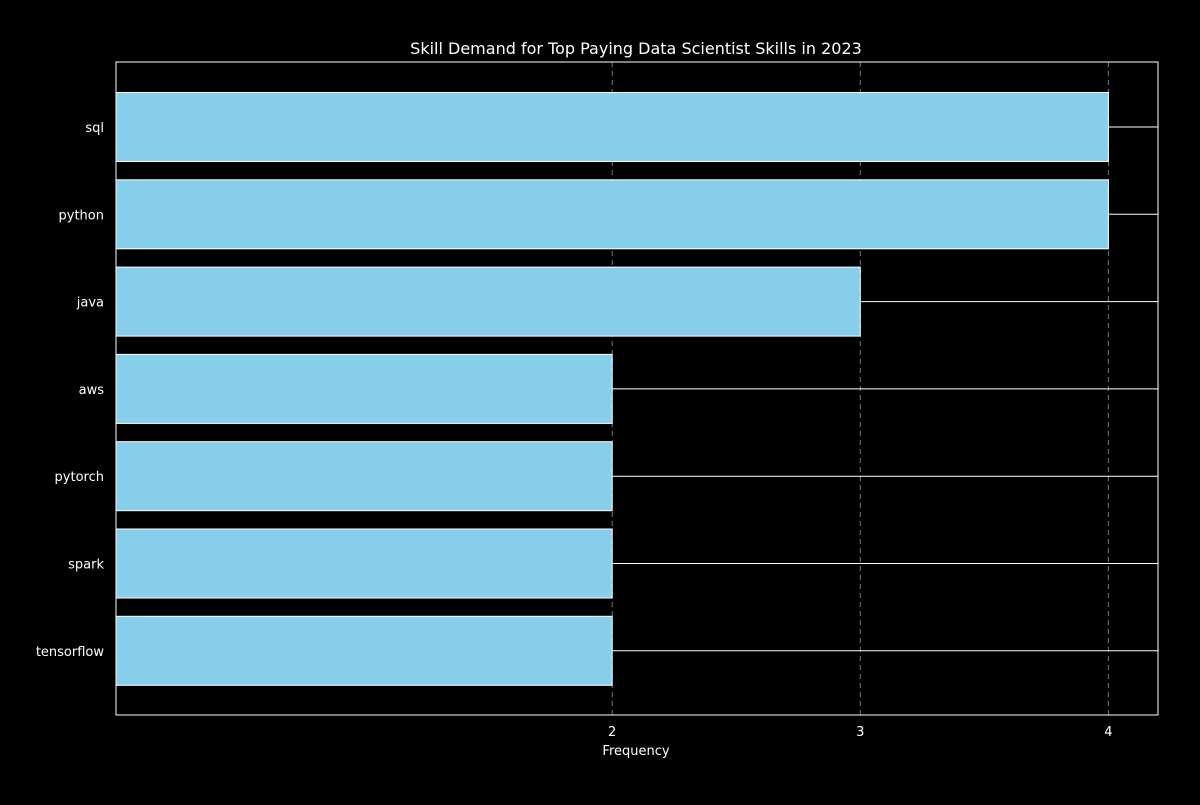  What do you see at coordinates (90, 303) in the screenshot?
I see `y-tick-label: java` at bounding box center [90, 303].